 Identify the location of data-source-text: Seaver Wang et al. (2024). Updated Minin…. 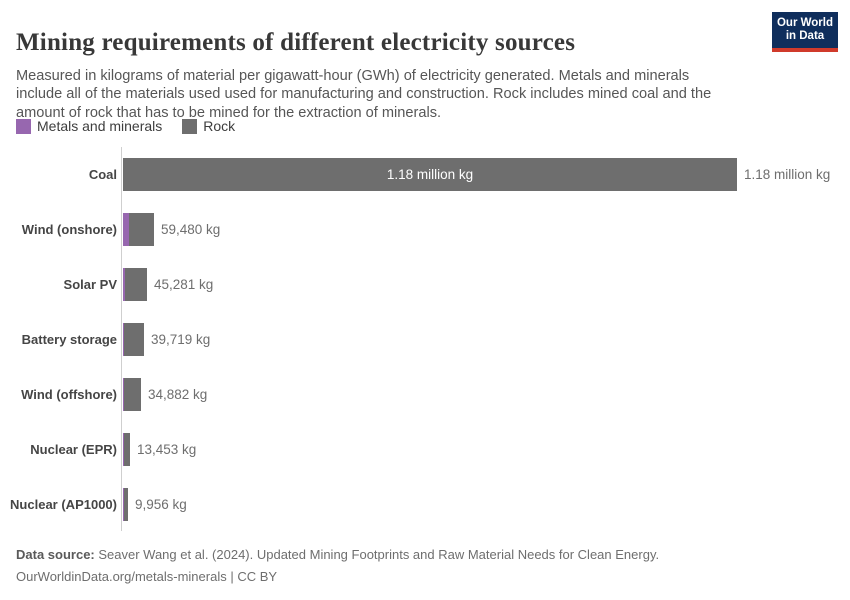
(377, 554).